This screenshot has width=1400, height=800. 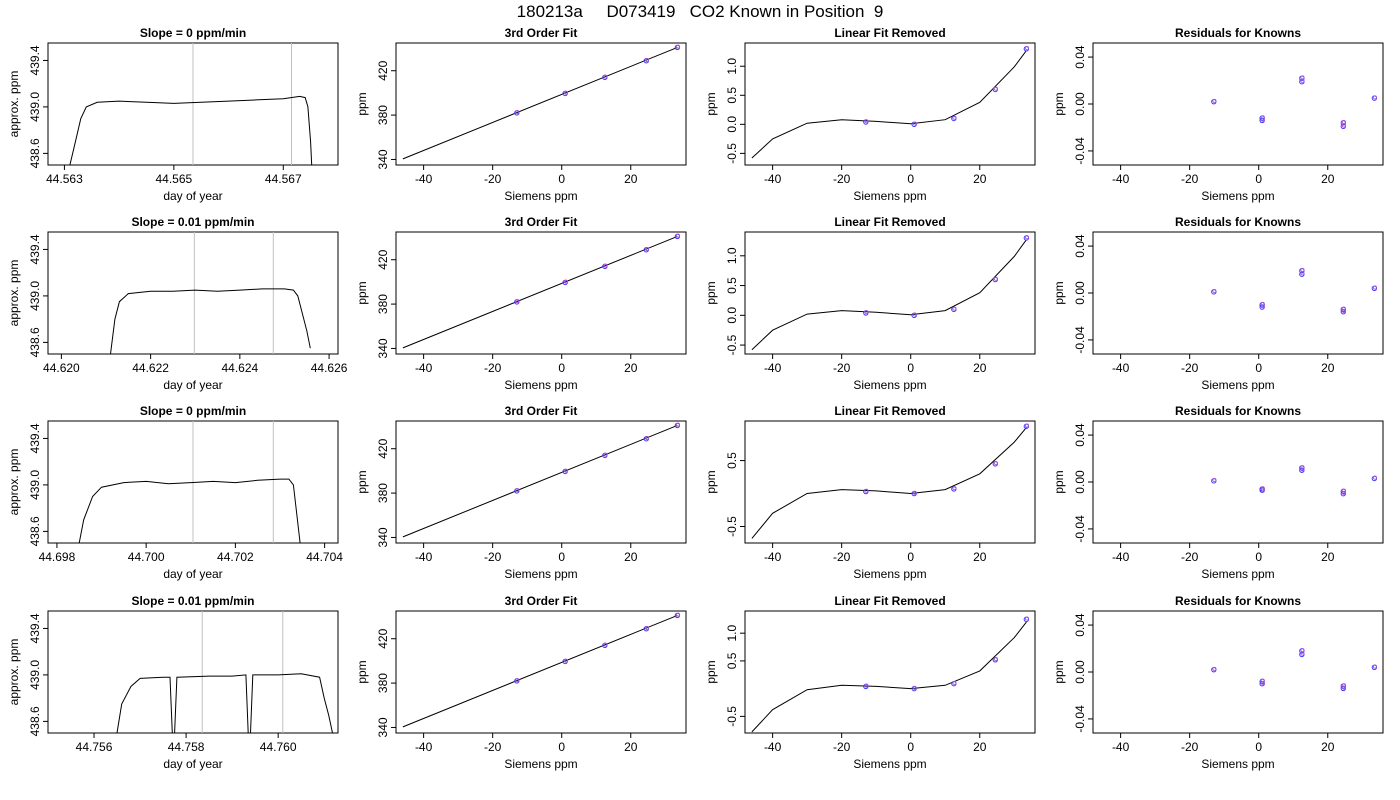 What do you see at coordinates (57, 557) in the screenshot?
I see `x-tick-label: 44.698` at bounding box center [57, 557].